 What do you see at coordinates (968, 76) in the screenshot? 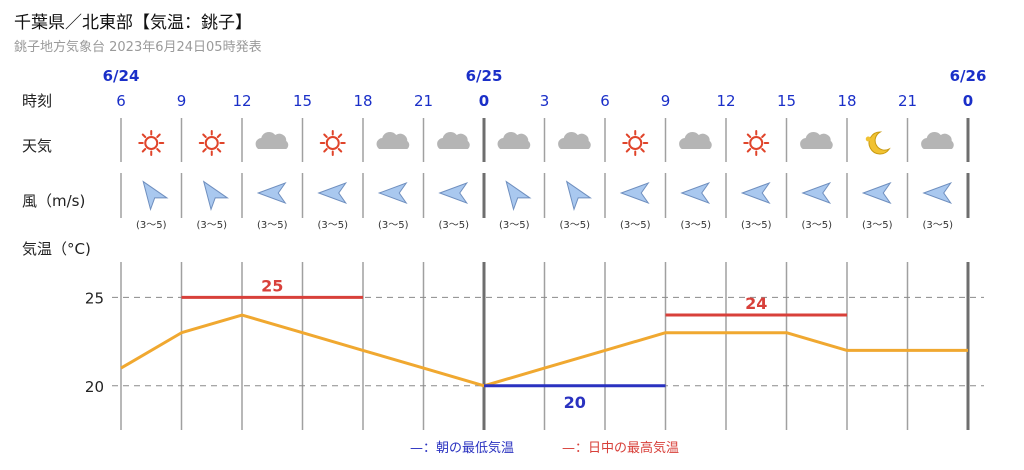
I see `date-label: 6/26` at bounding box center [968, 76].